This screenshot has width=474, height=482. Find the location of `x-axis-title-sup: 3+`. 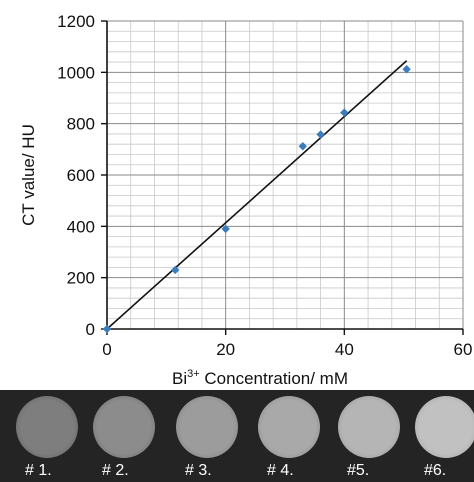

x-axis-title-sup: 3+ is located at coordinates (193, 374).